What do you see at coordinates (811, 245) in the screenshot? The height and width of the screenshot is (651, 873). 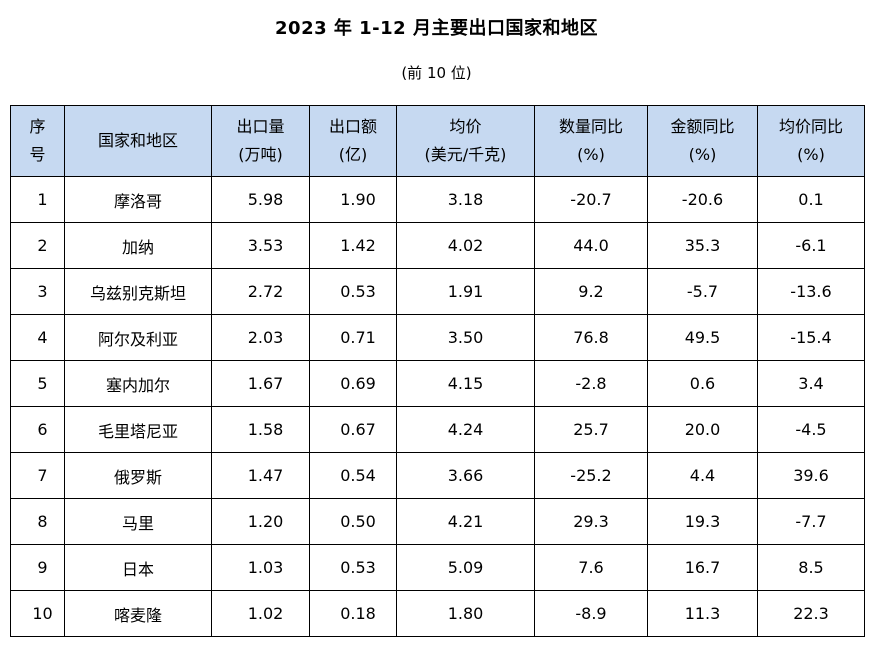 I see `cell-price-yoy: -6.1` at bounding box center [811, 245].